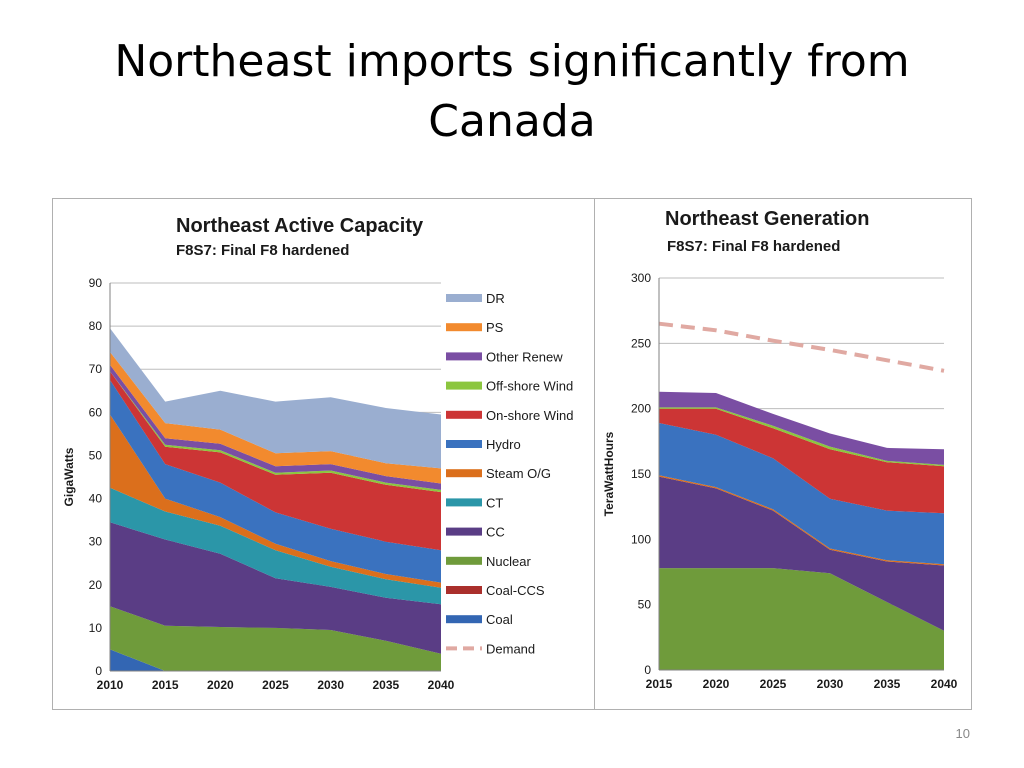 This screenshot has width=1024, height=768. Describe the element at coordinates (96, 412) in the screenshot. I see `y-tick-label: 60` at that location.